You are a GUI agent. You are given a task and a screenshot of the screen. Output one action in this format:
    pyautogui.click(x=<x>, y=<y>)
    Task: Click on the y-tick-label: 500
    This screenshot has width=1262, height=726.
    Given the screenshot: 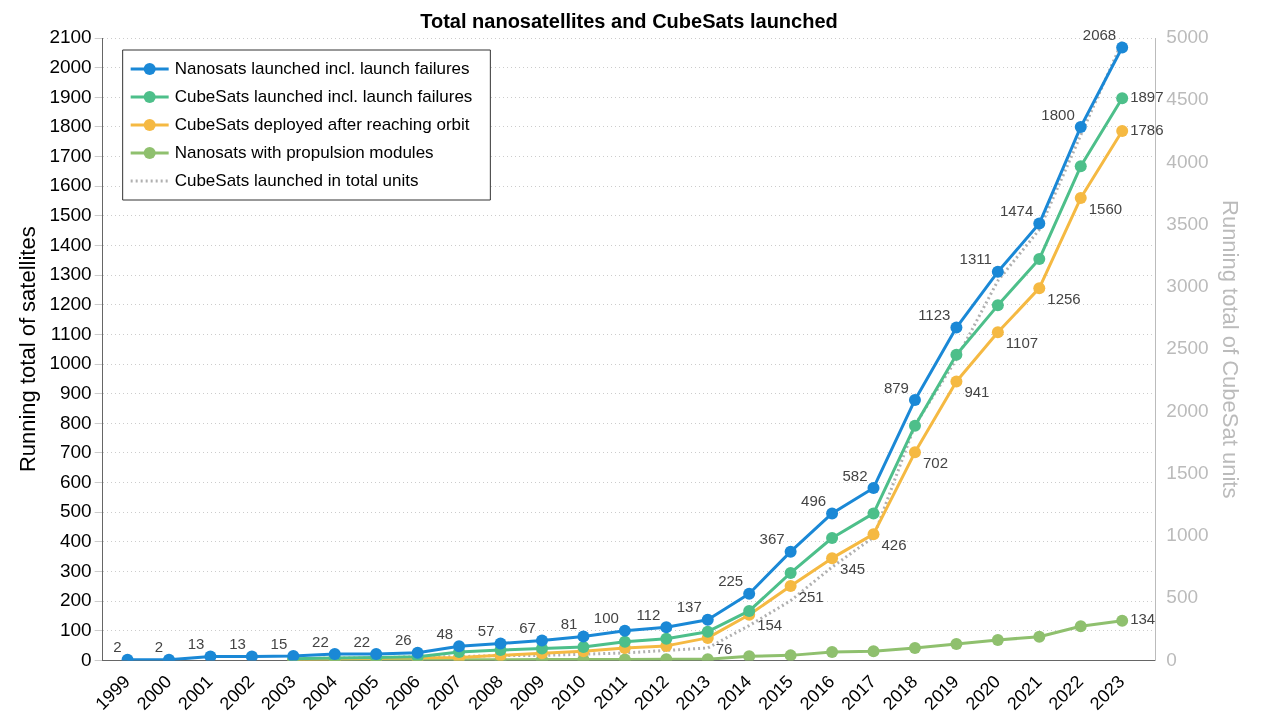 What is the action you would take?
    pyautogui.click(x=75, y=511)
    